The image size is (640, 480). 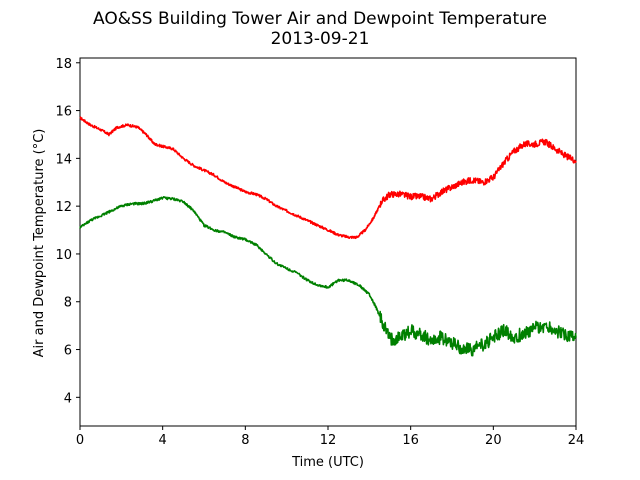 I want to click on chart-subtitle: 2013-09-21, so click(x=320, y=39).